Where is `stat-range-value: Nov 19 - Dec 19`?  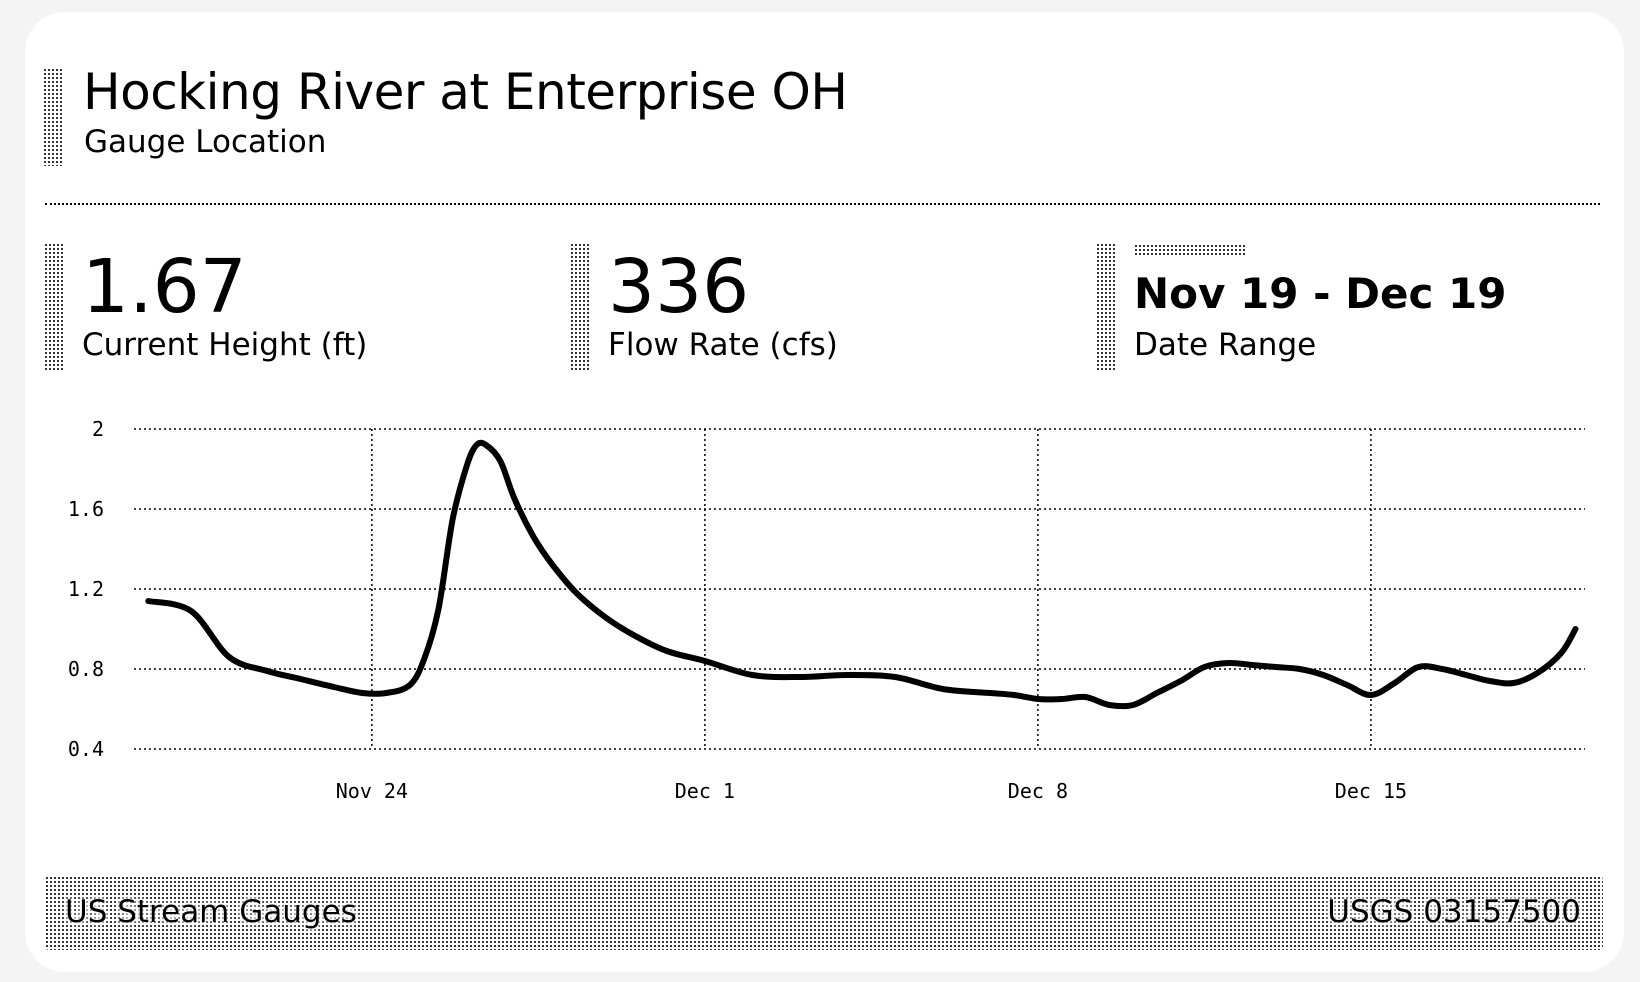 stat-range-value: Nov 19 - Dec 19 is located at coordinates (1320, 293).